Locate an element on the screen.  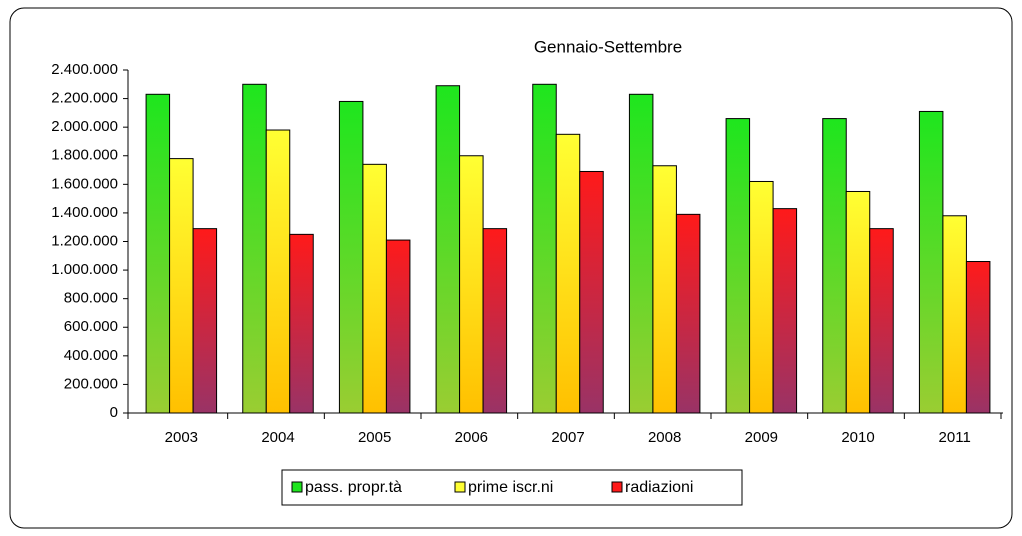
x-tick-label: 2003 is located at coordinates (181, 437).